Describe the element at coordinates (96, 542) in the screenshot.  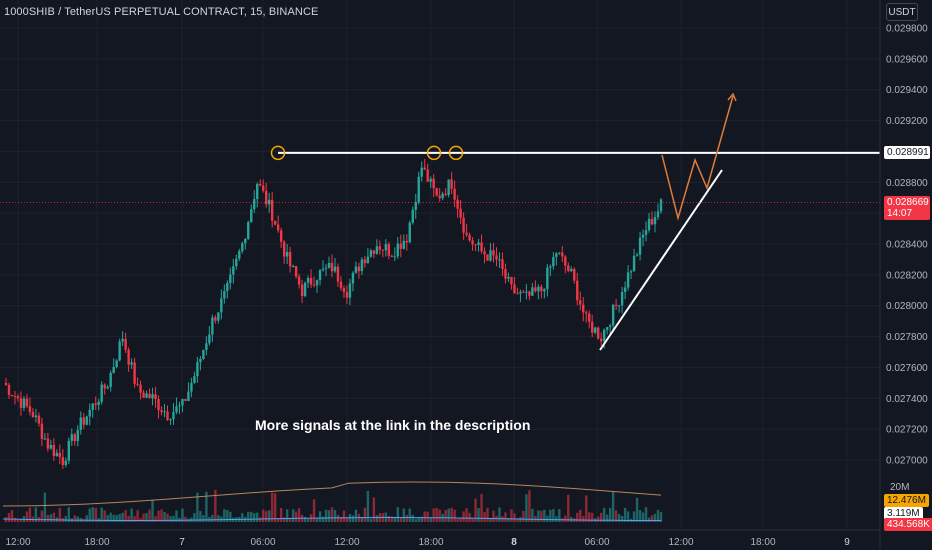
I see `time-tick-label: 18:00` at that location.